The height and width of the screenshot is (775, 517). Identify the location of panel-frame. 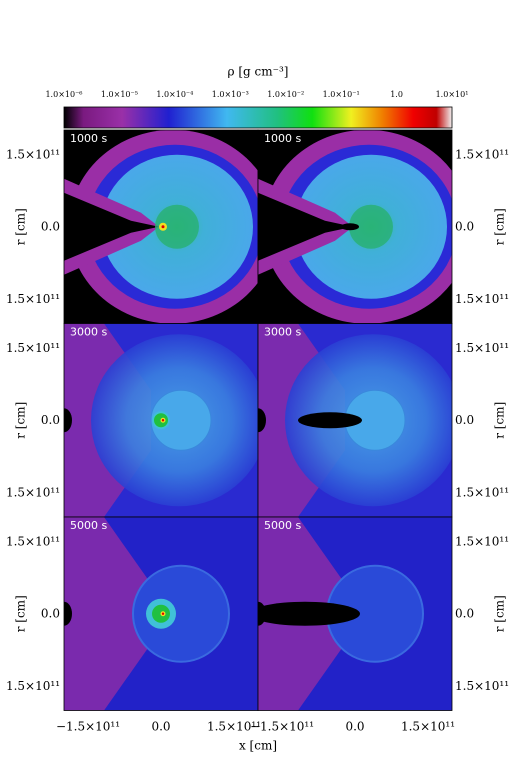
(355, 613).